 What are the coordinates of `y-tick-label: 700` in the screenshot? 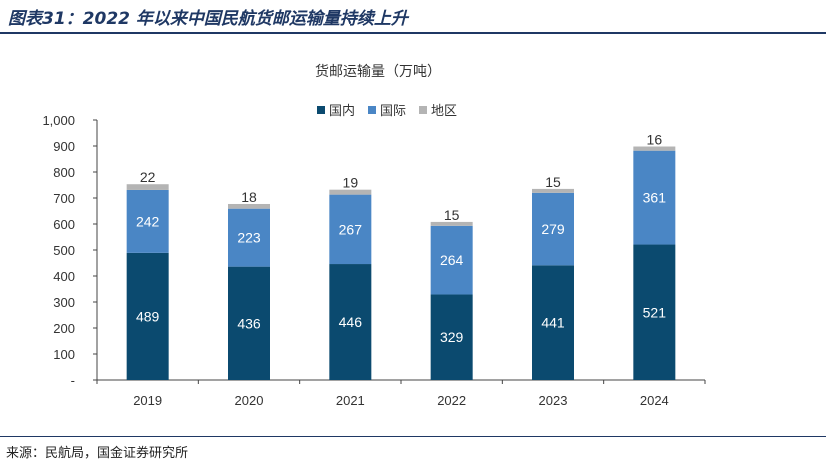 It's located at (64, 198).